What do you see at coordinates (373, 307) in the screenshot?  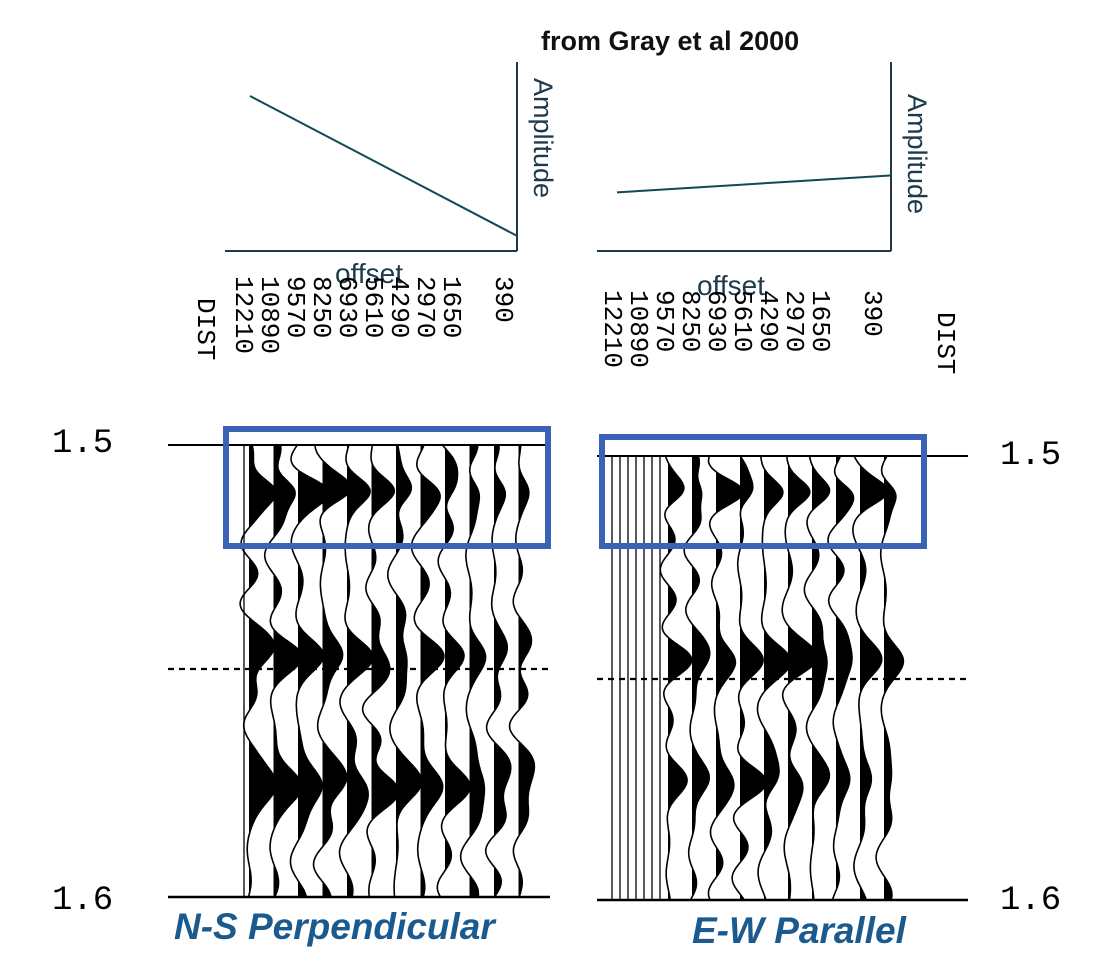 I see `ns-offset-tick: 5610` at bounding box center [373, 307].